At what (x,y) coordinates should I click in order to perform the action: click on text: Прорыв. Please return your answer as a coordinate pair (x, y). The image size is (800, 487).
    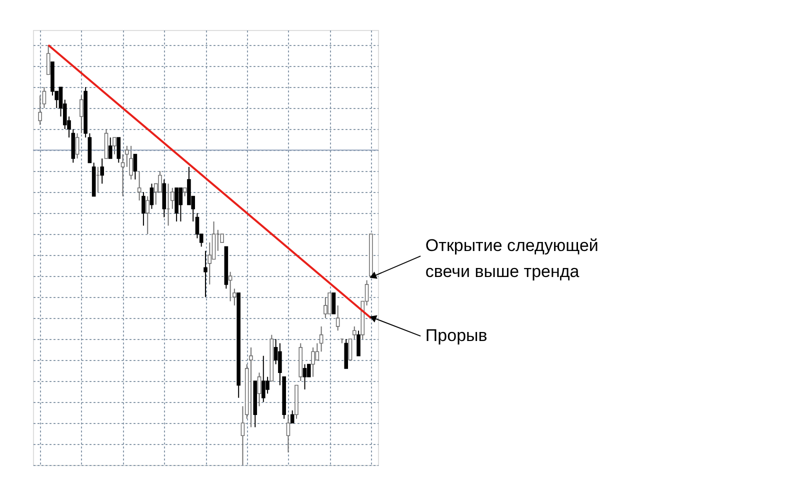
    Looking at the image, I should click on (456, 336).